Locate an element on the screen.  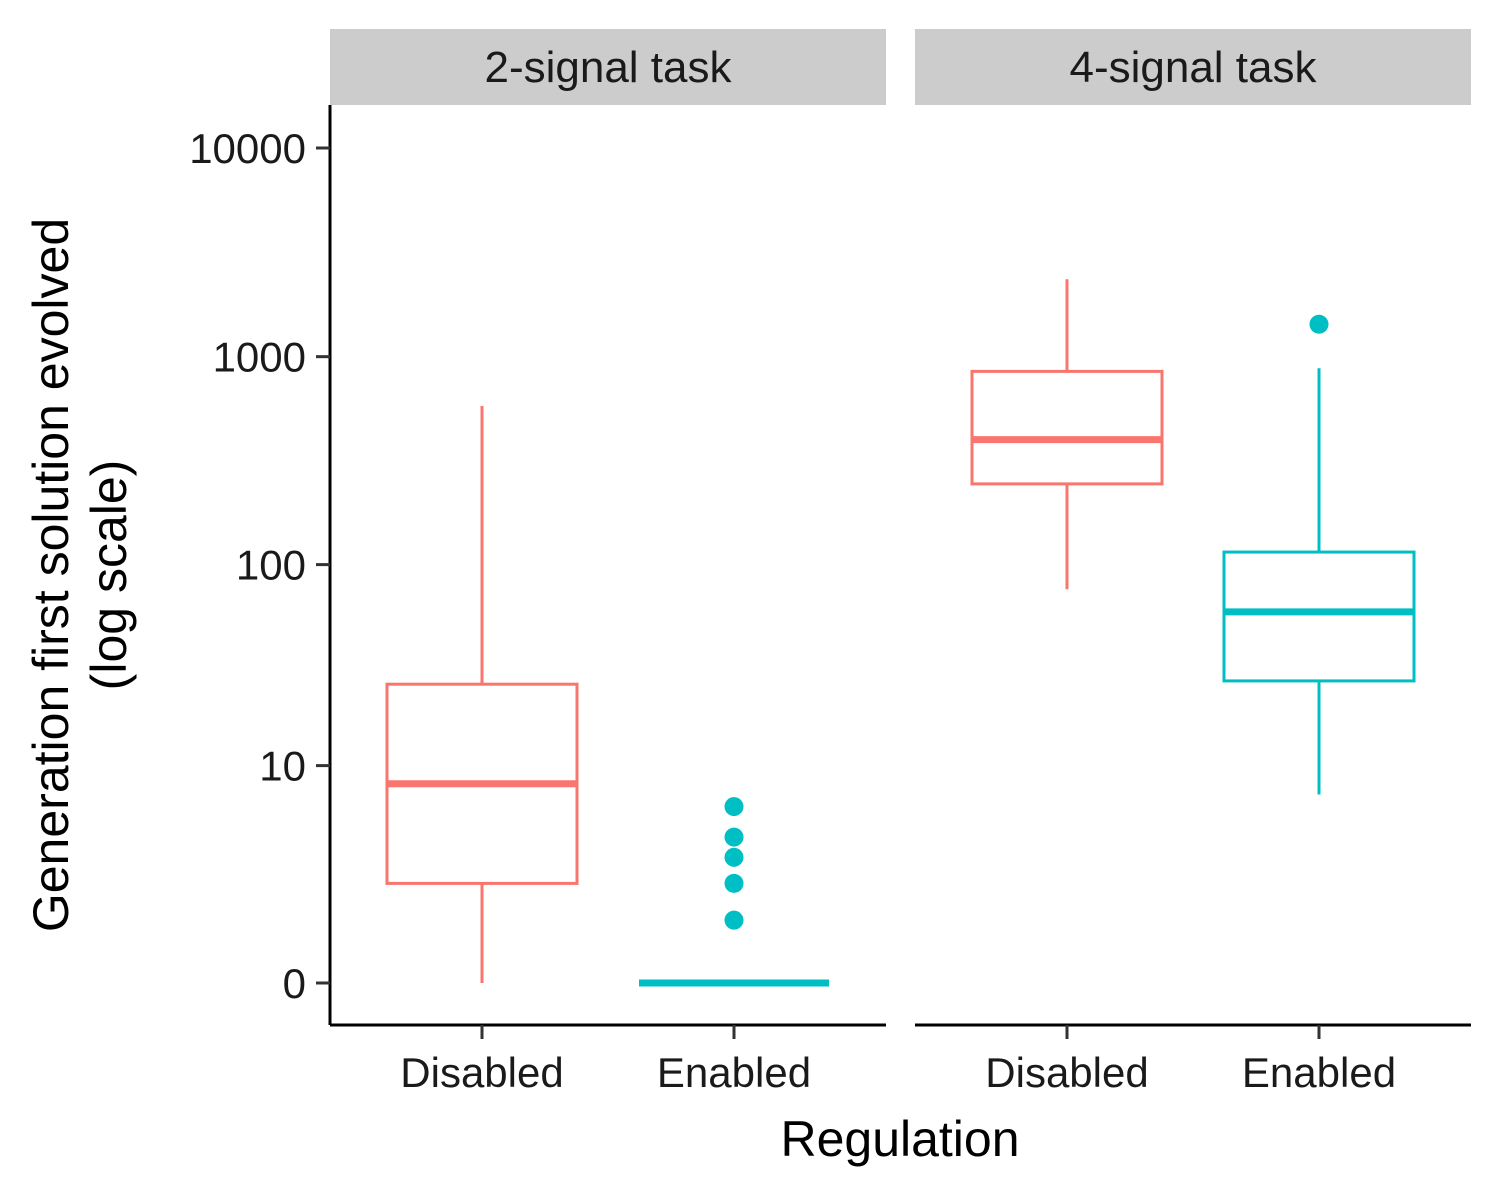
y-tick-label: 1000 is located at coordinates (259, 357).